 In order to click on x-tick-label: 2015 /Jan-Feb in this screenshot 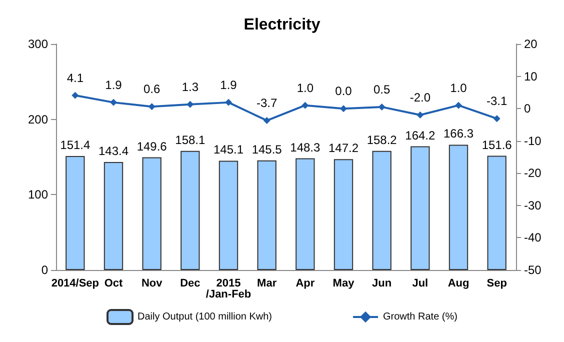, I will do `click(229, 289)`.